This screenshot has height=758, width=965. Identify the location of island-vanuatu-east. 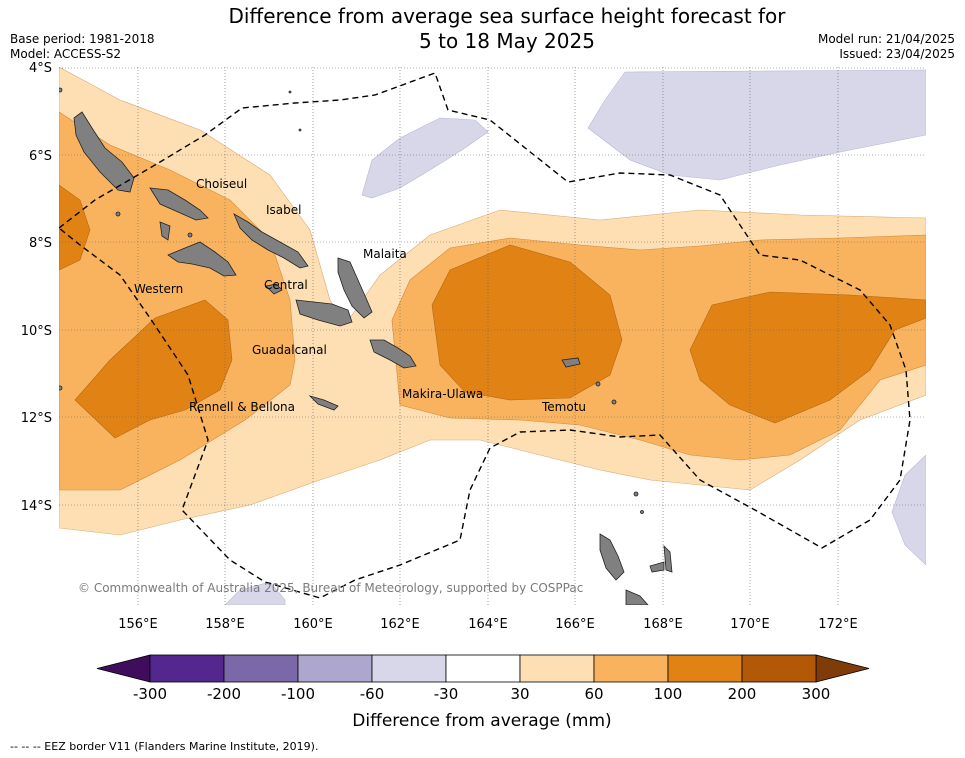
(668, 558).